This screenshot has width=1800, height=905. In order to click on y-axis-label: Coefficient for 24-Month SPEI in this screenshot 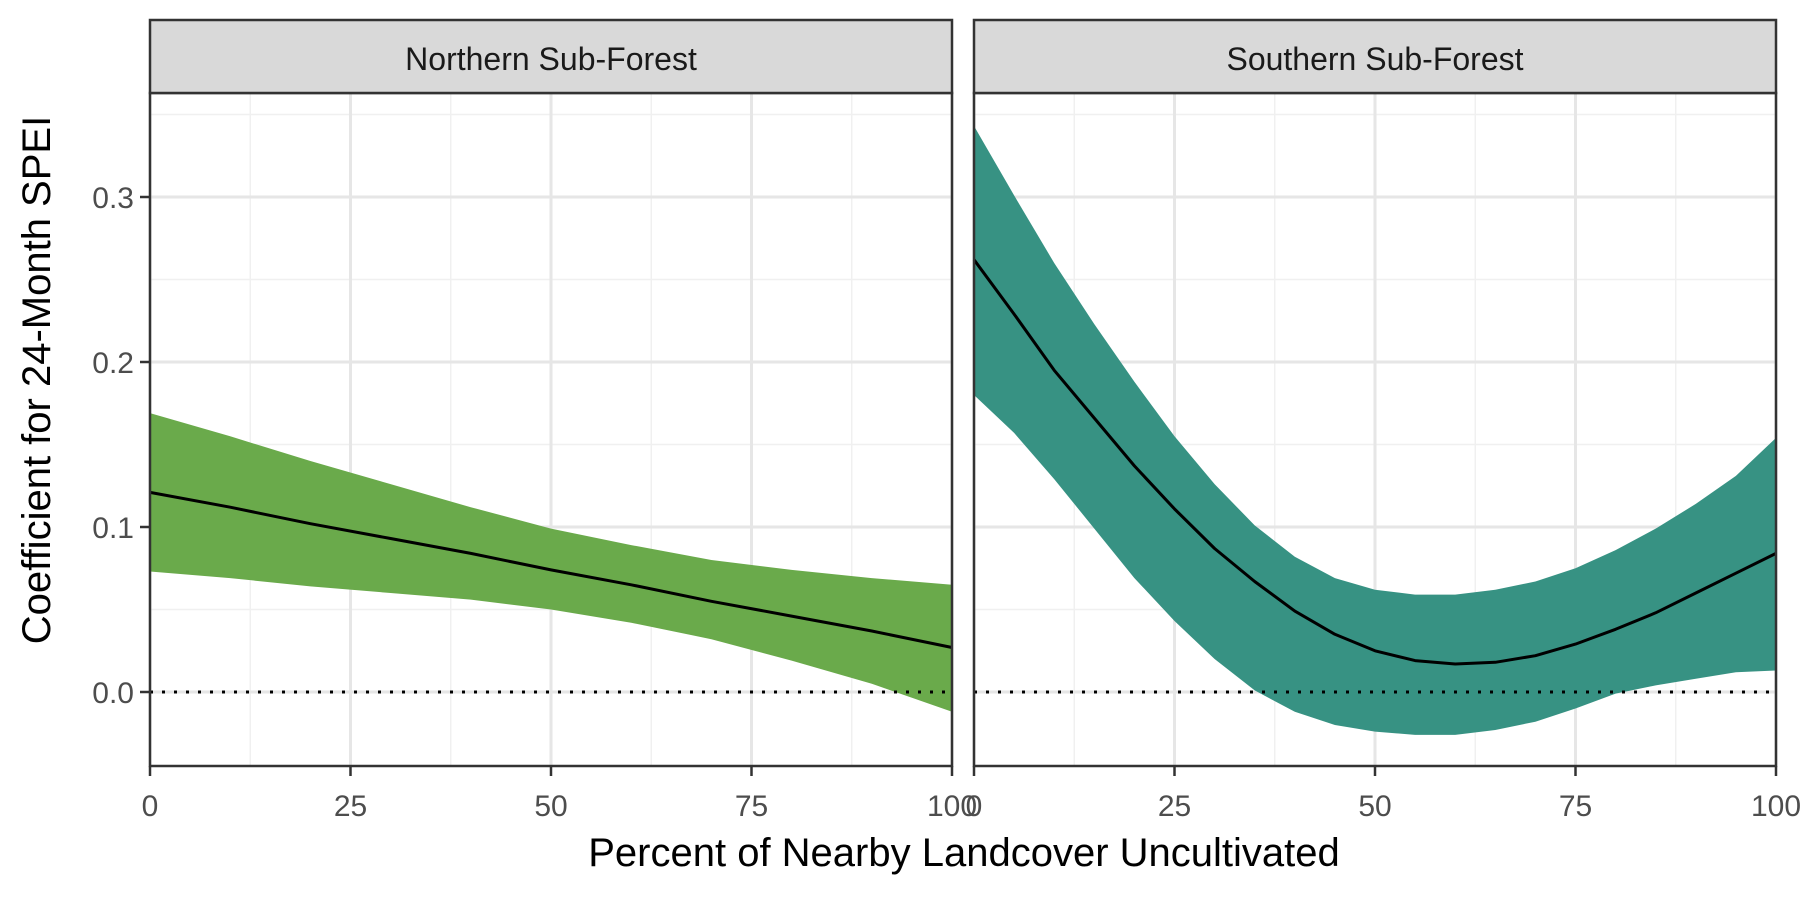, I will do `click(37, 380)`.